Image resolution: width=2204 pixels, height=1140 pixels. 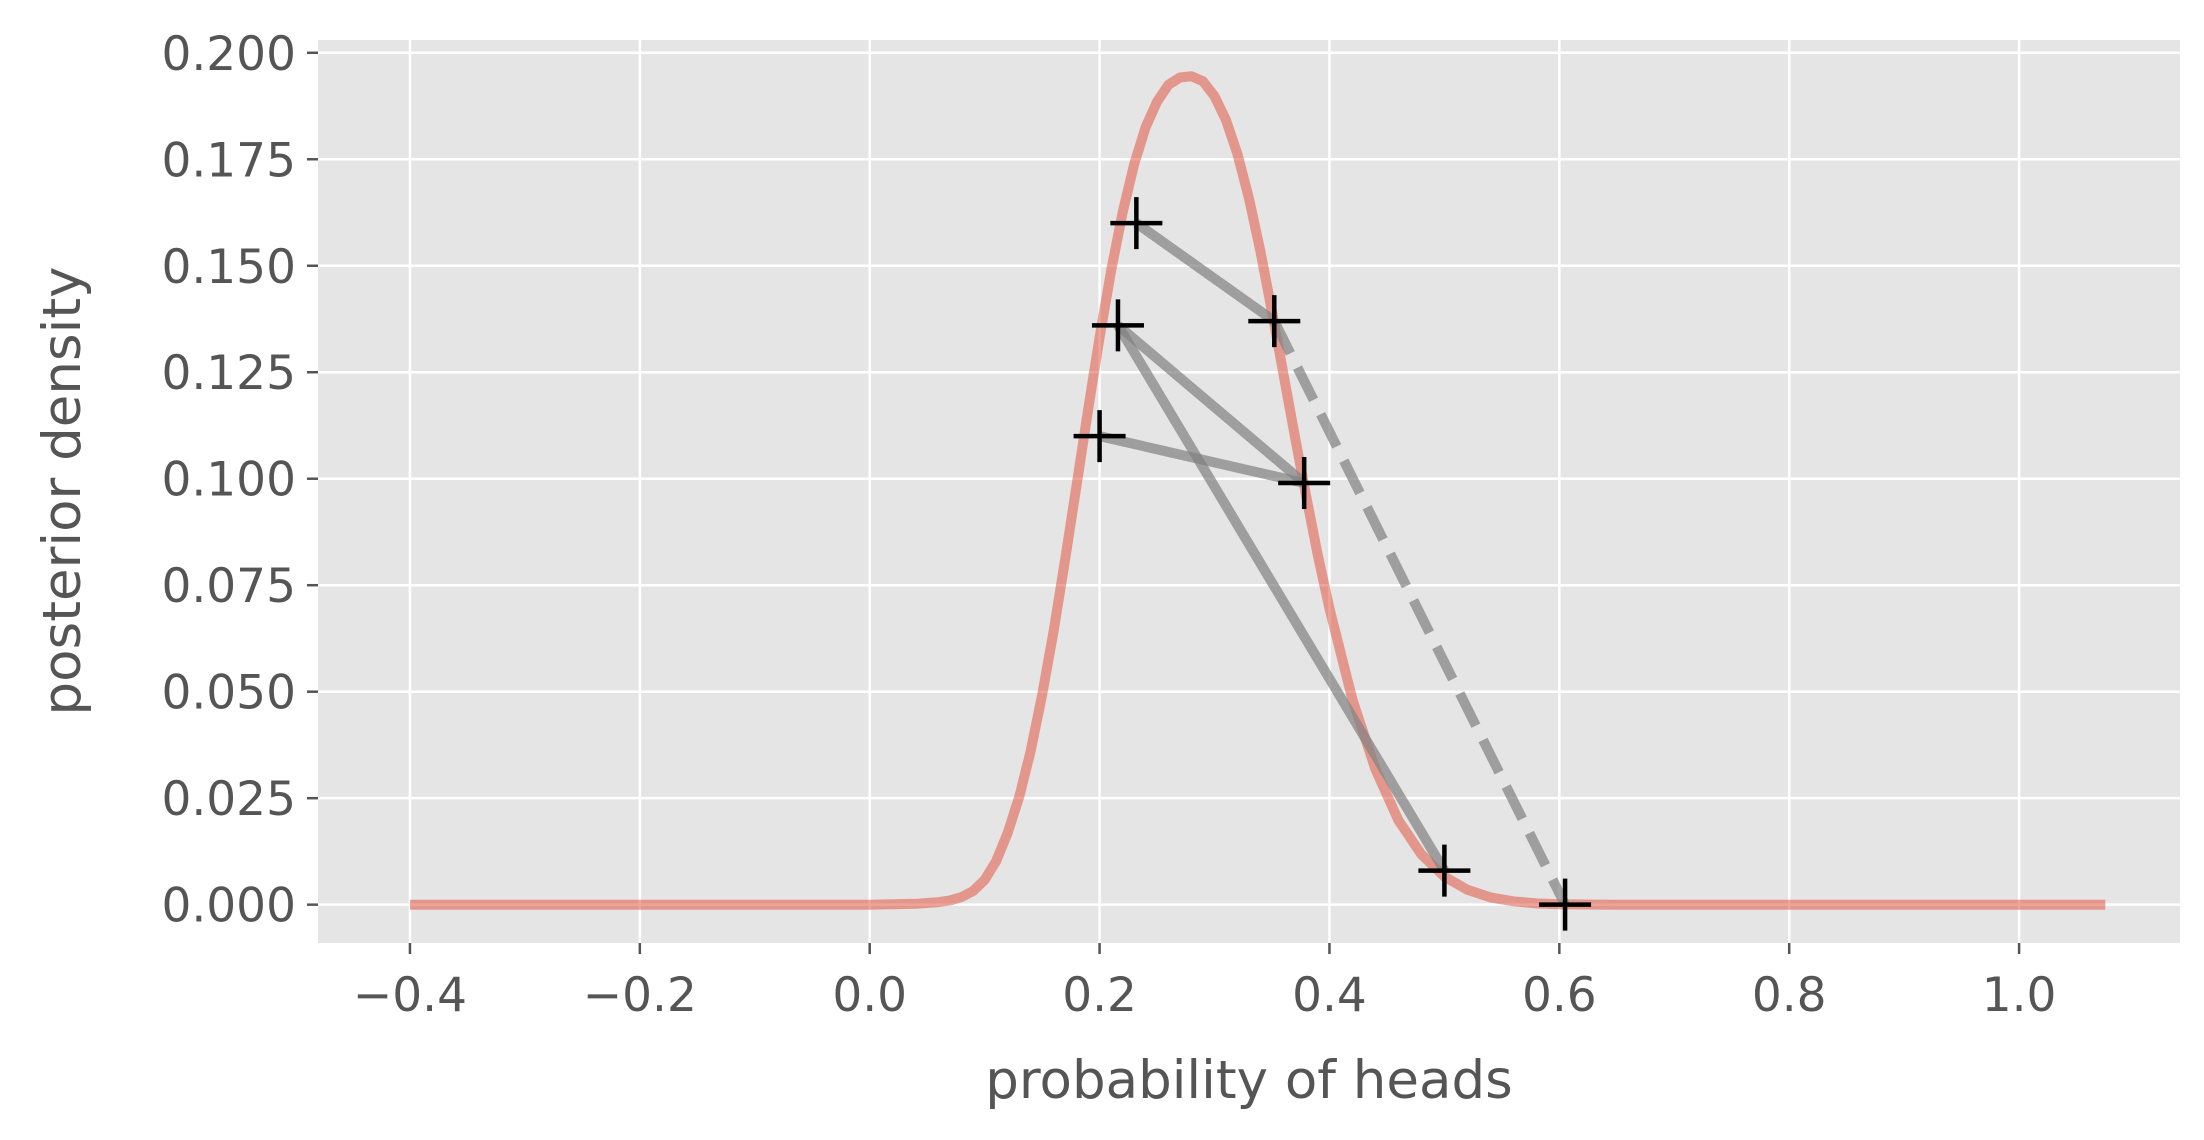 I want to click on x-tick-label: 0.6, so click(x=1559, y=995).